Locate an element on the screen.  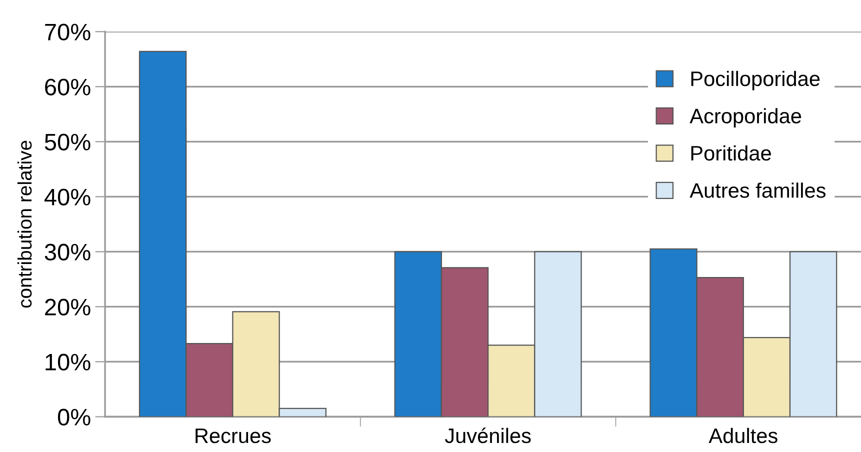
y-axis-title: contribution relative is located at coordinates (24, 224).